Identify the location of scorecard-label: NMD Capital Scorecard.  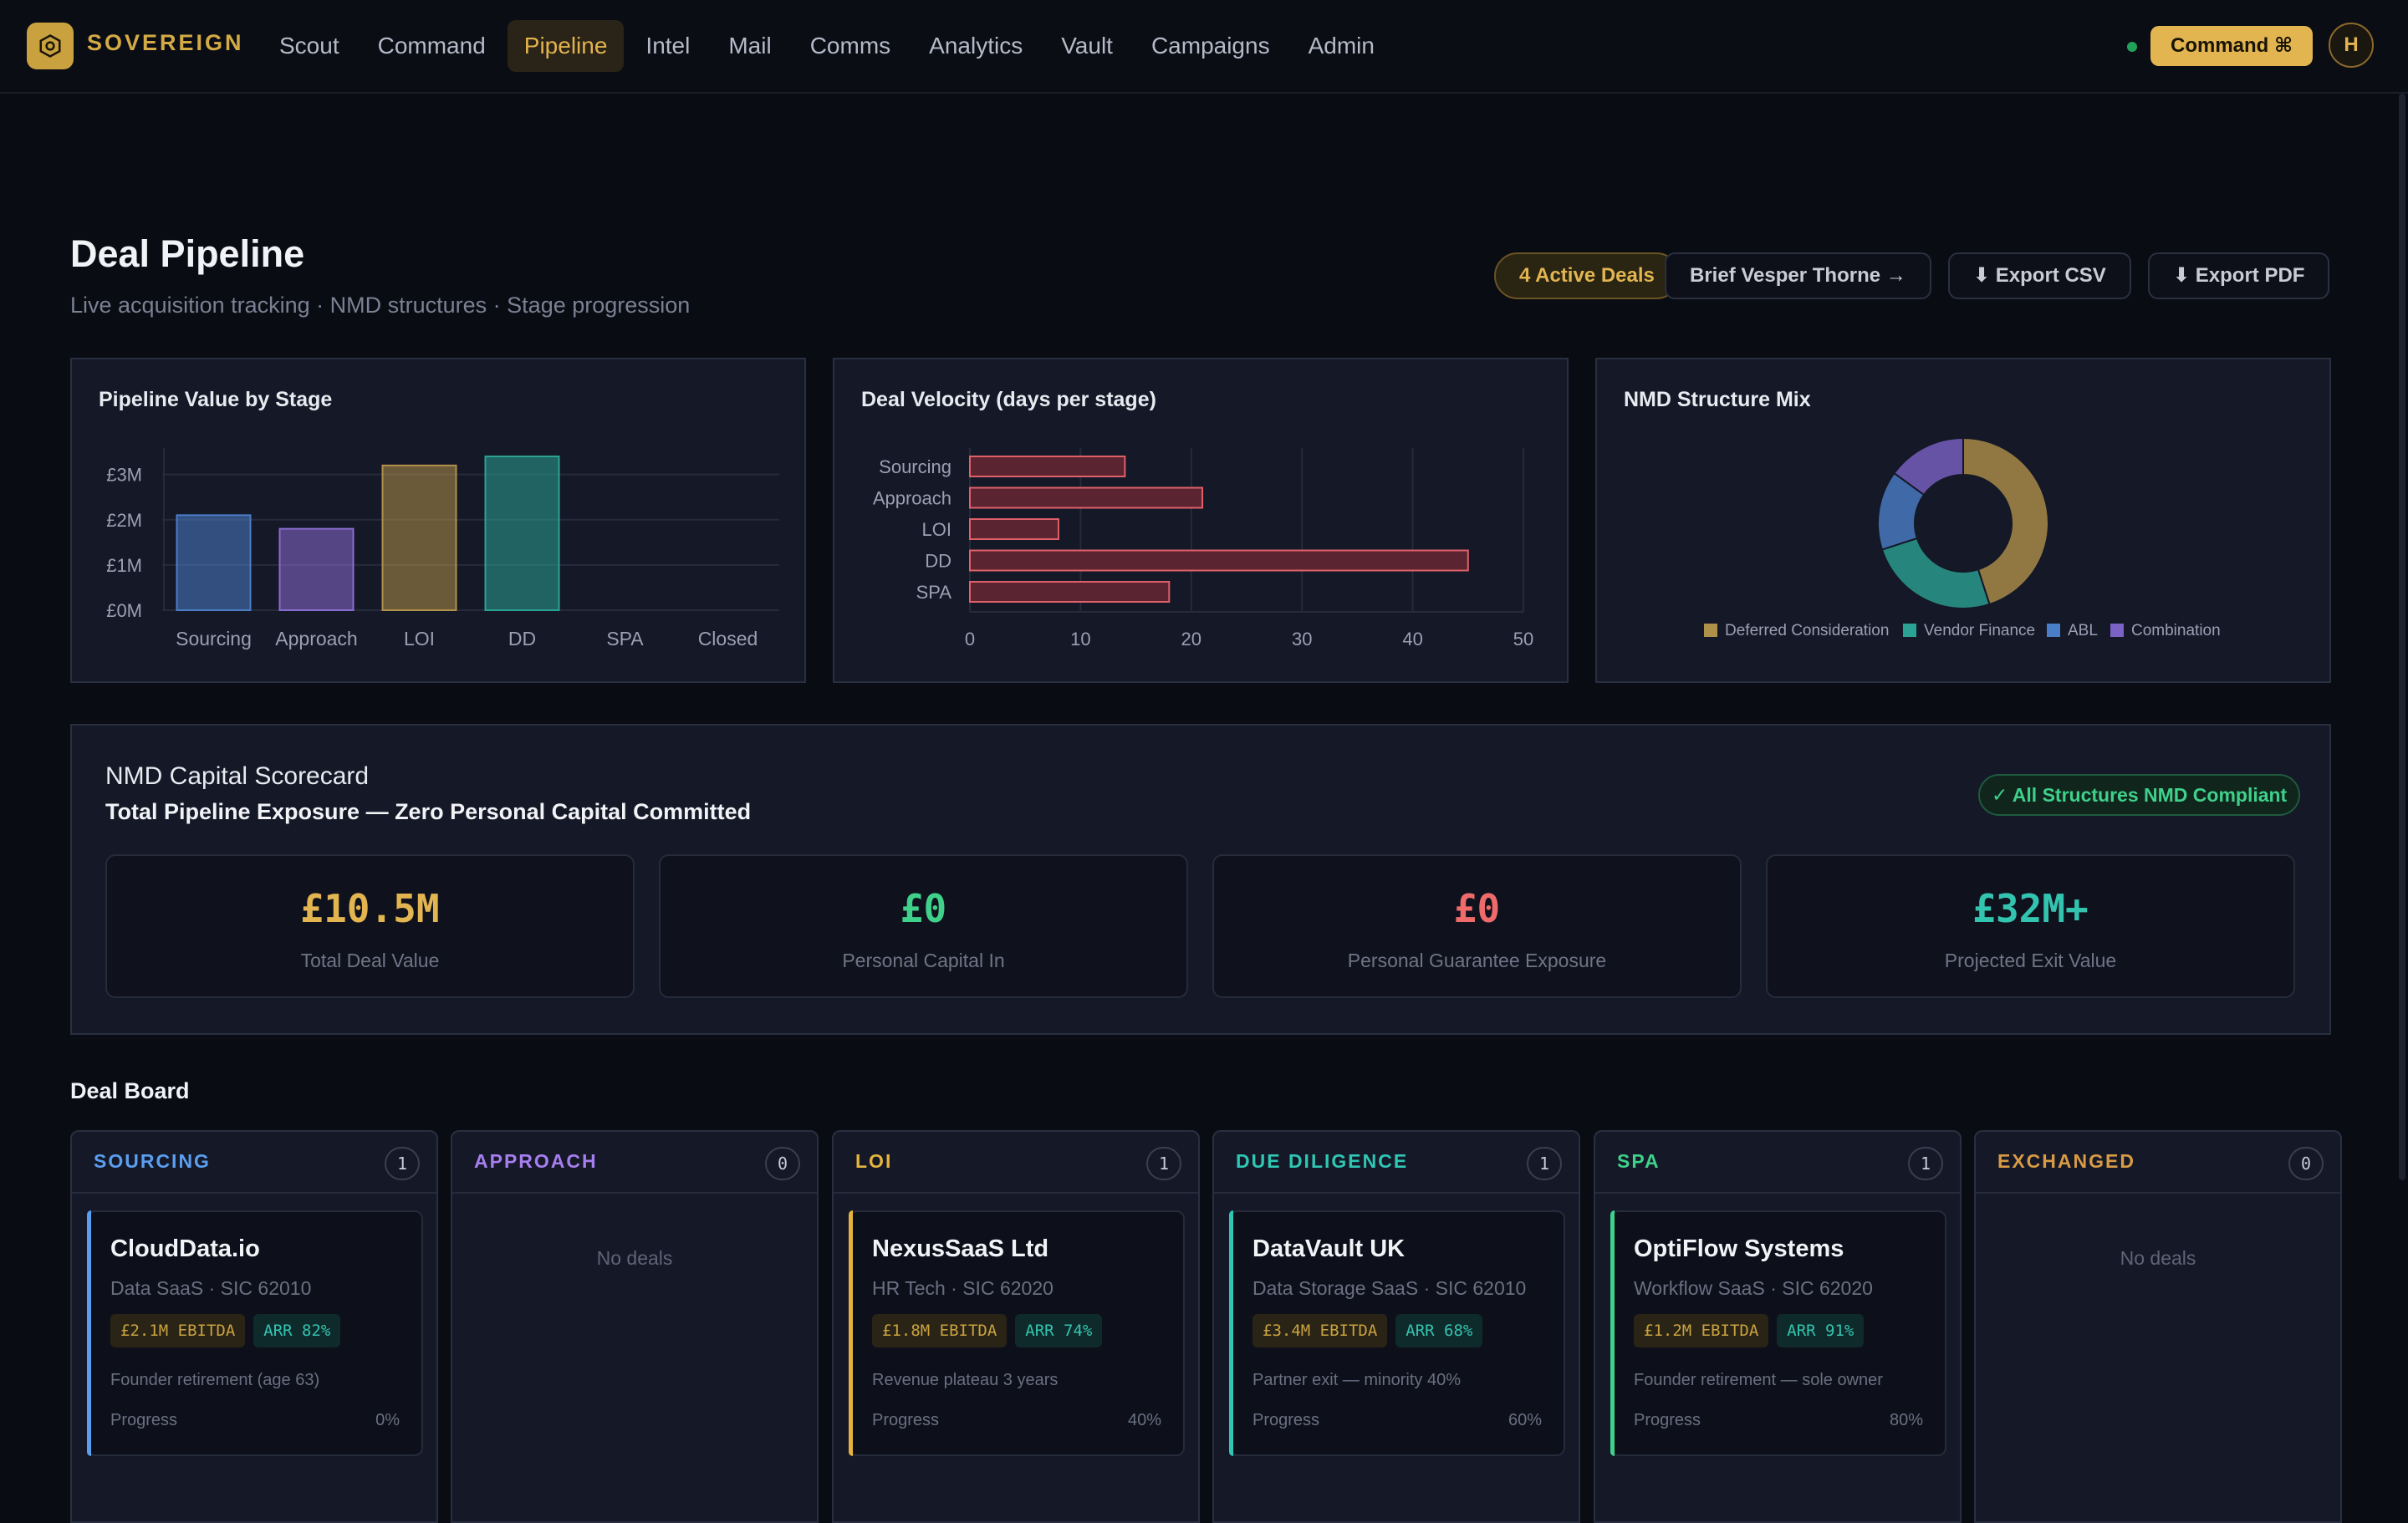
(237, 776).